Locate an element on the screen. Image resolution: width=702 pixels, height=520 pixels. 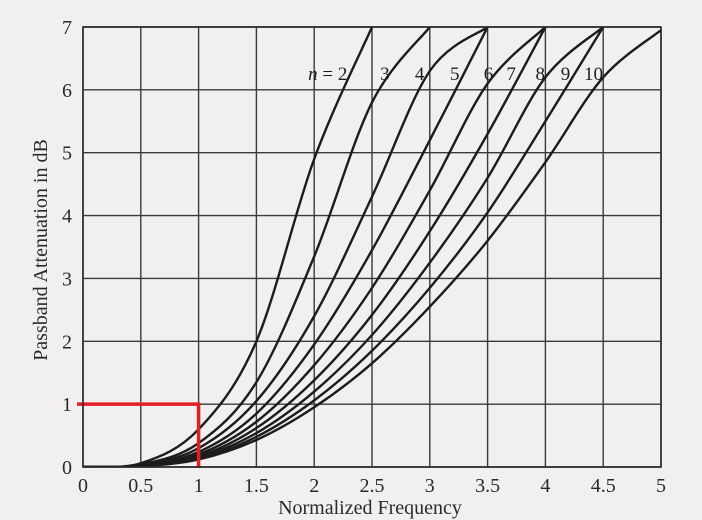
y-tick-label: 2 is located at coordinates (67, 342).